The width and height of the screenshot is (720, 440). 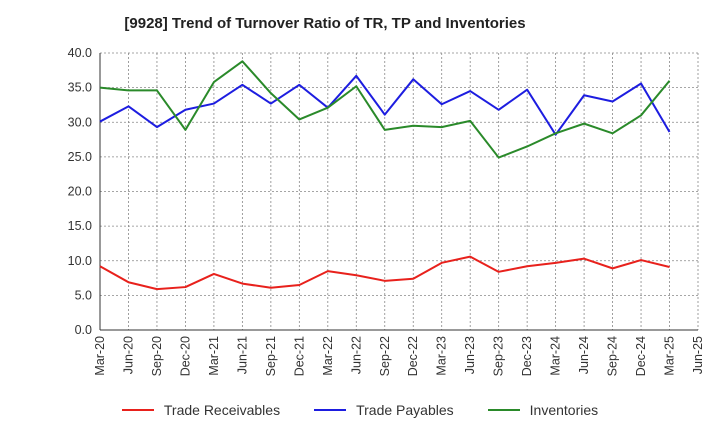 I want to click on x-tick-label: Dec-24, so click(x=641, y=356).